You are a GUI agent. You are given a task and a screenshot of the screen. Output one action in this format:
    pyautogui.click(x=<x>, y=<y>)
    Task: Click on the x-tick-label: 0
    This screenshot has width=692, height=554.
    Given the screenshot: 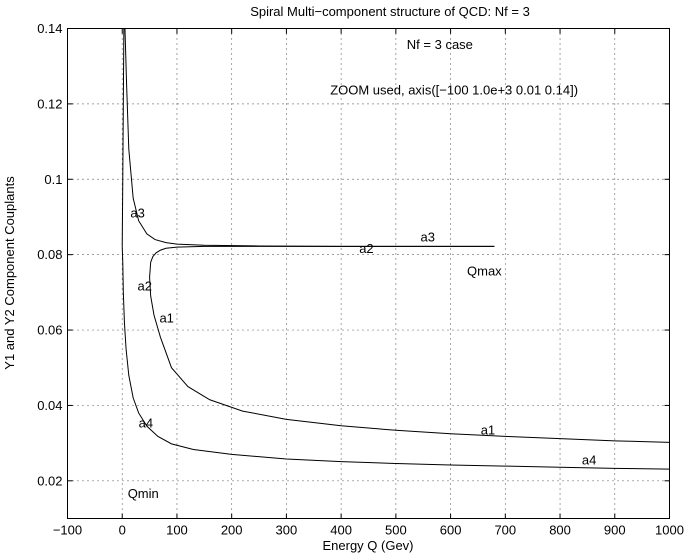 What is the action you would take?
    pyautogui.click(x=122, y=530)
    